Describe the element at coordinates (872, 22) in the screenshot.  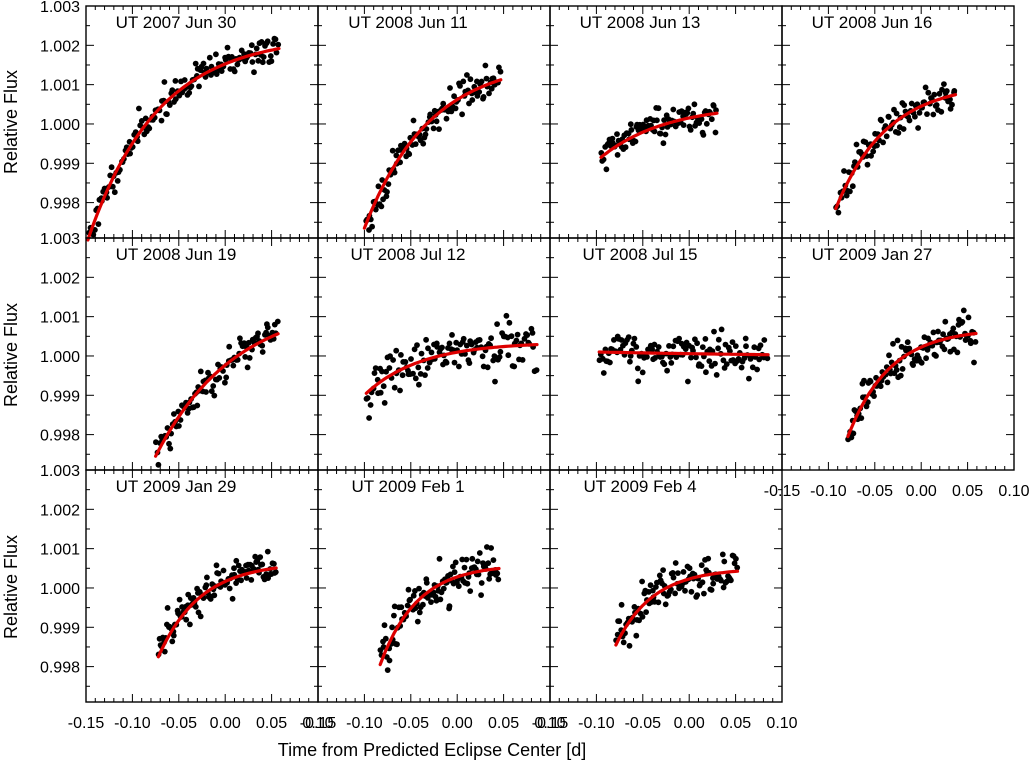
I see `panel-title: UT 2008 Jun 16` at that location.